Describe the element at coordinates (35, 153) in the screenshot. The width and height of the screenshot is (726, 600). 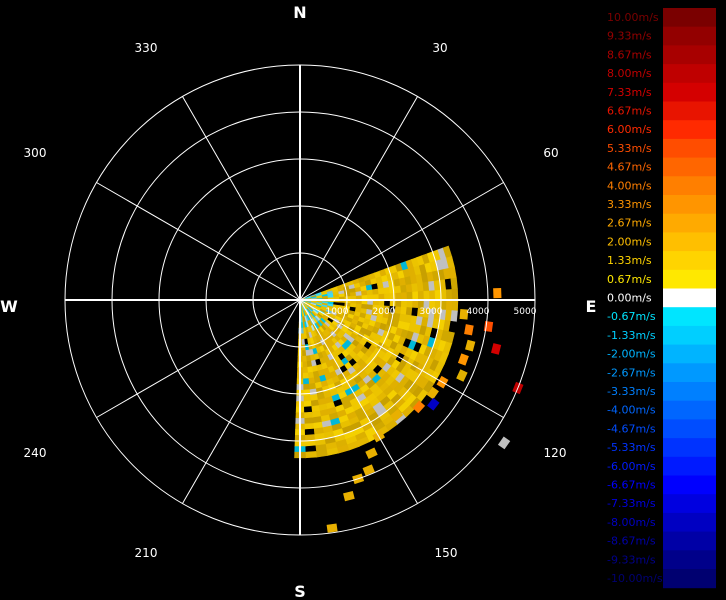
I see `bearing-label: 300` at that location.